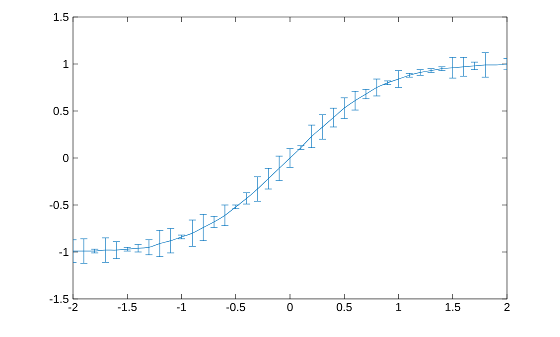 This screenshot has height=337, width=560. What do you see at coordinates (59, 298) in the screenshot?
I see `y-tick-label: -1.5` at bounding box center [59, 298].